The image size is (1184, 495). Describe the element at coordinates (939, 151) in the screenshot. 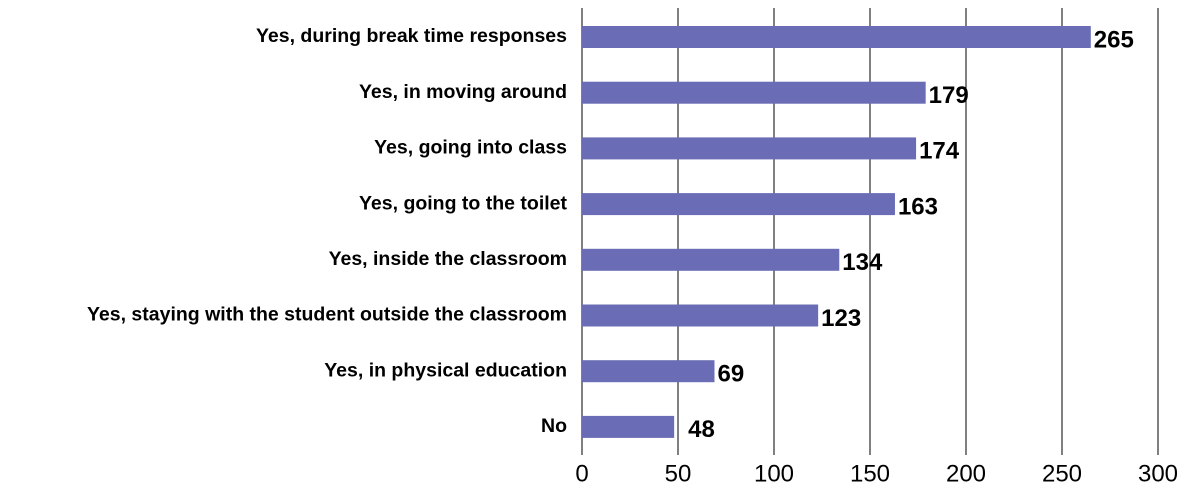

I see `value-label: 174` at that location.